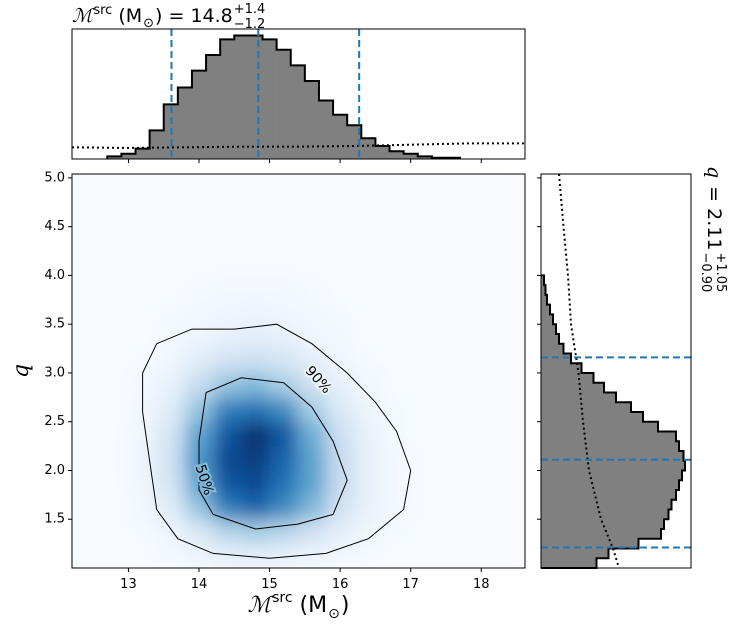 Image resolution: width=740 pixels, height=636 pixels. Describe the element at coordinates (481, 584) in the screenshot. I see `x-tick-label: 18` at that location.